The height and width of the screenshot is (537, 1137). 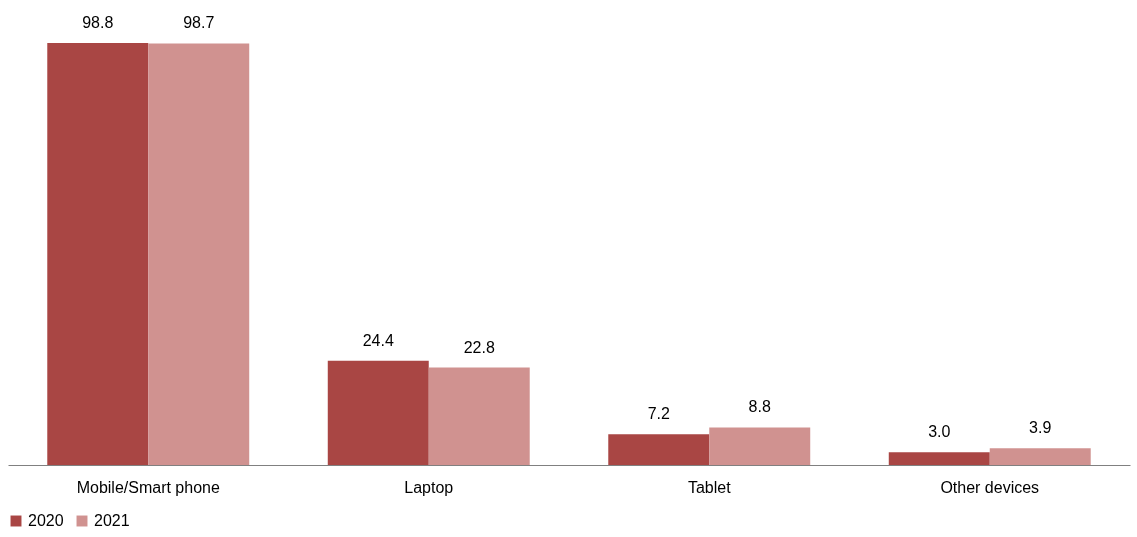 I want to click on x-tick-label: Tablet, so click(x=709, y=487).